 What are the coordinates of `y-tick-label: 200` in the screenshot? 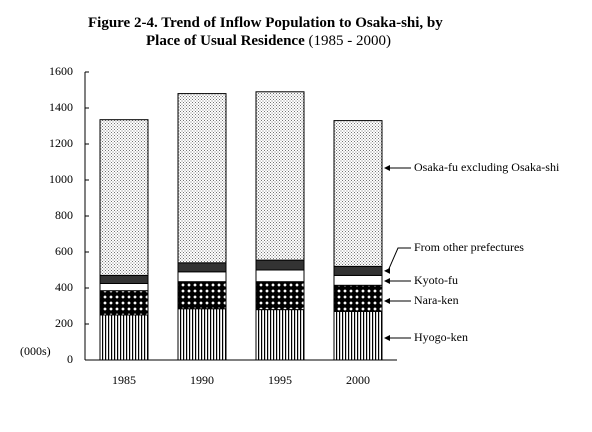 It's located at (64, 323).